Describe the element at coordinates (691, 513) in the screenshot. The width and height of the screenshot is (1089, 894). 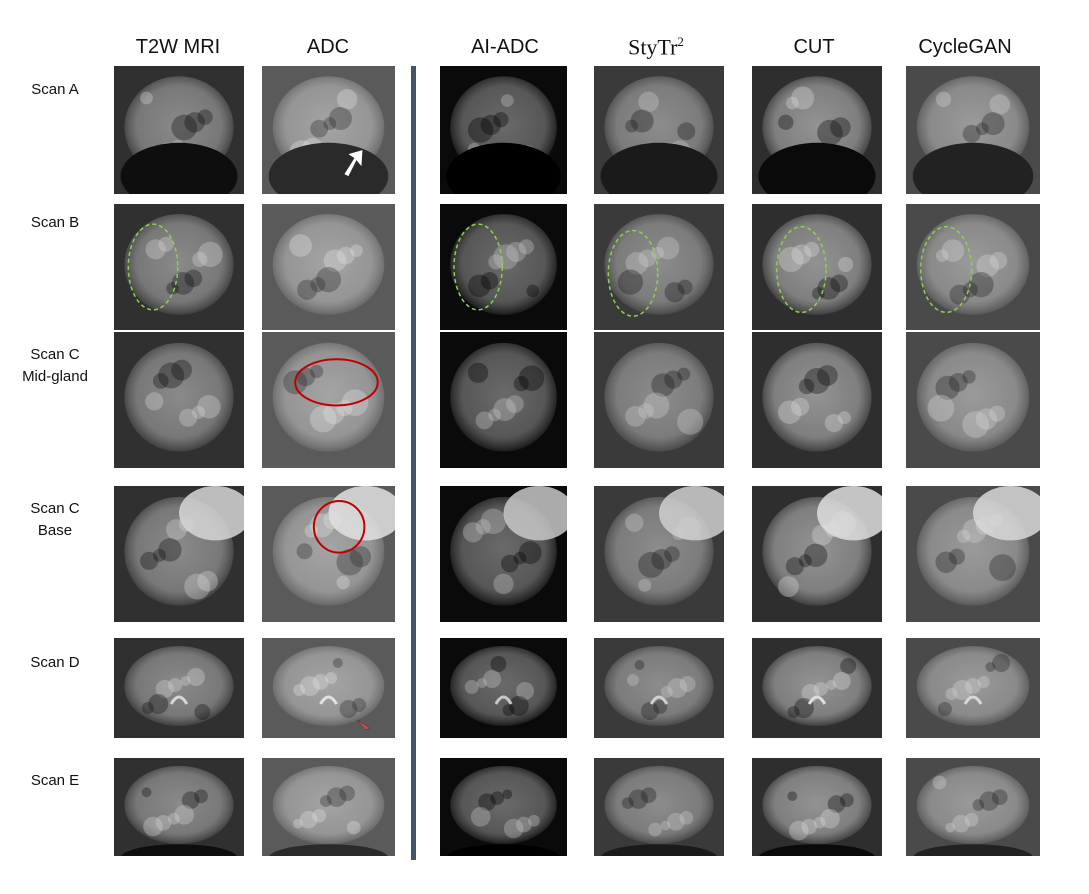
I see `bladder-region` at that location.